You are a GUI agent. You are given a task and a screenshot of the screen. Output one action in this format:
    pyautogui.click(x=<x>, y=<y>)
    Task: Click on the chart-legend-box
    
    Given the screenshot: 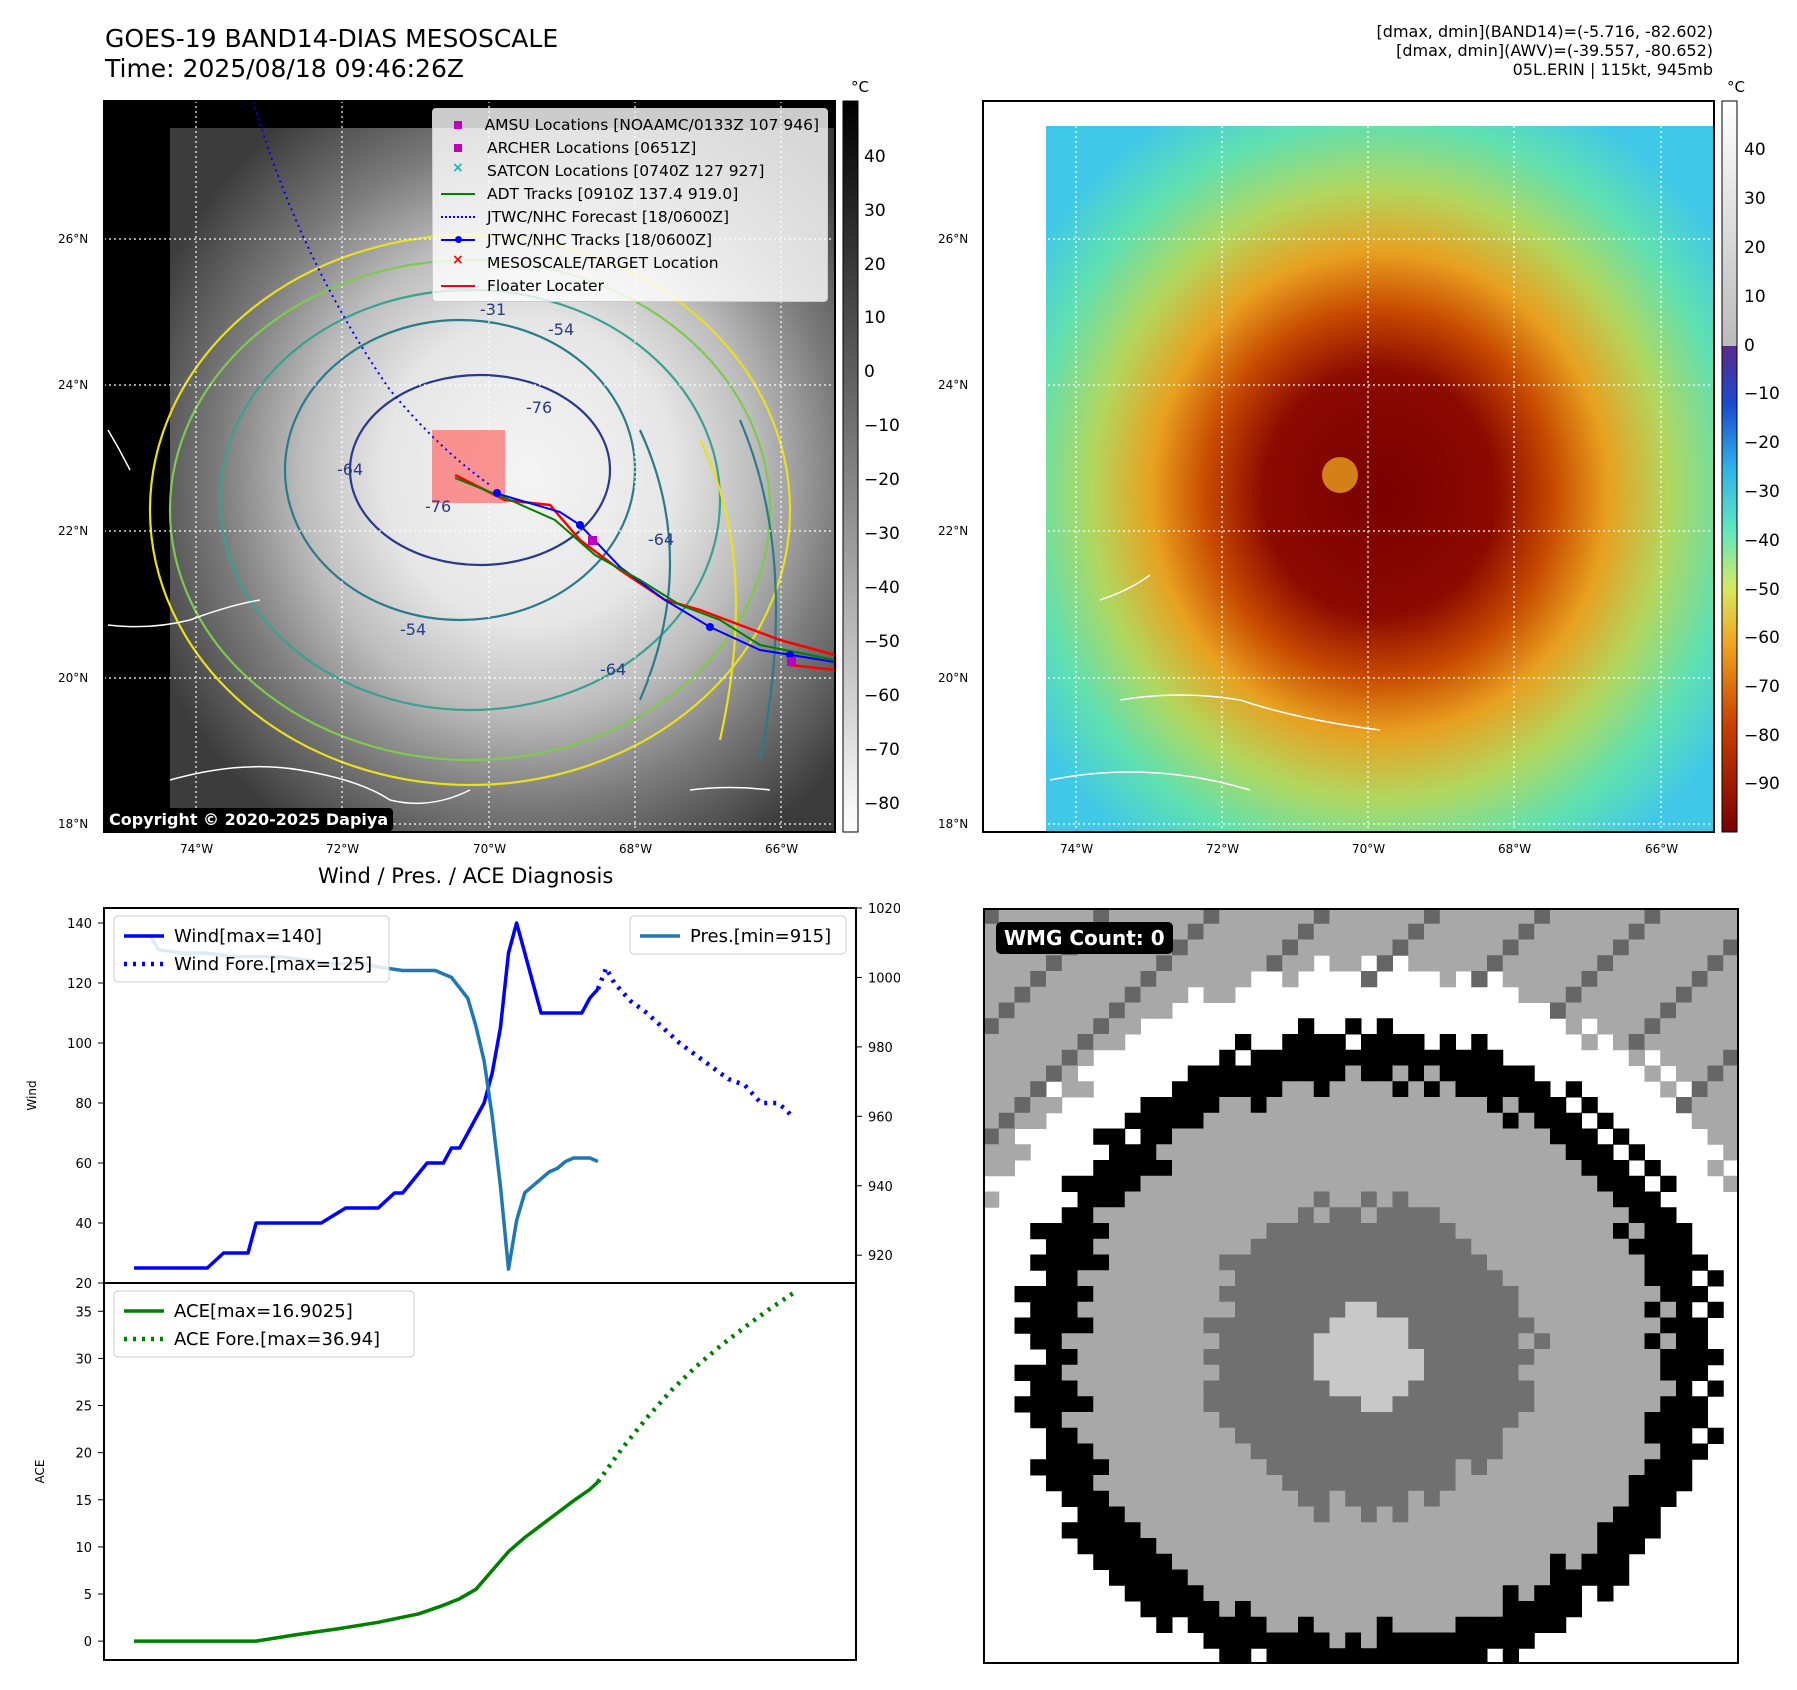 What is the action you would take?
    pyautogui.click(x=251, y=949)
    